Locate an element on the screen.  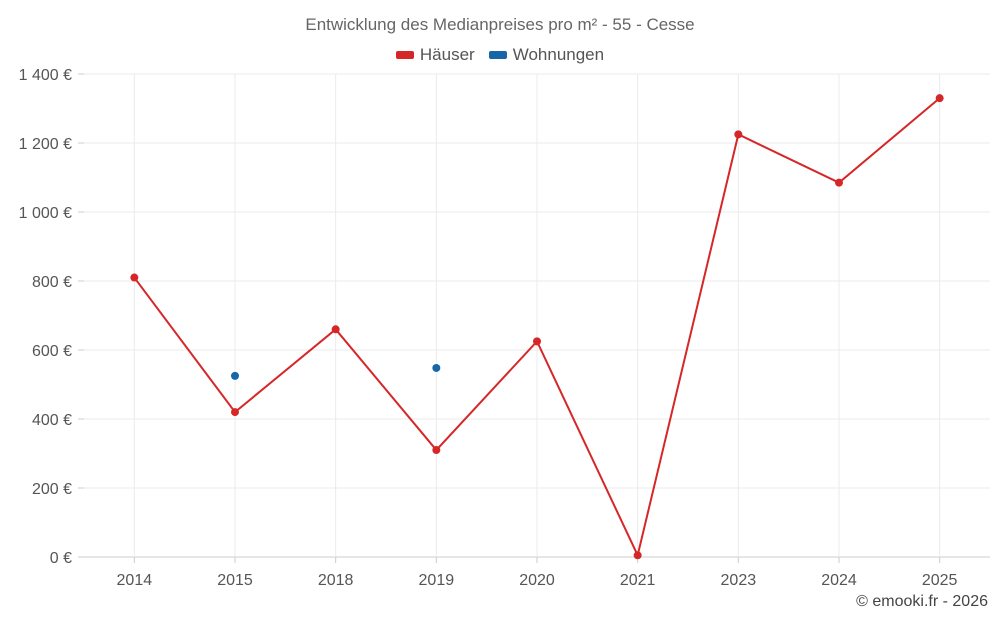
y-tick-label: 400 € is located at coordinates (52, 420).